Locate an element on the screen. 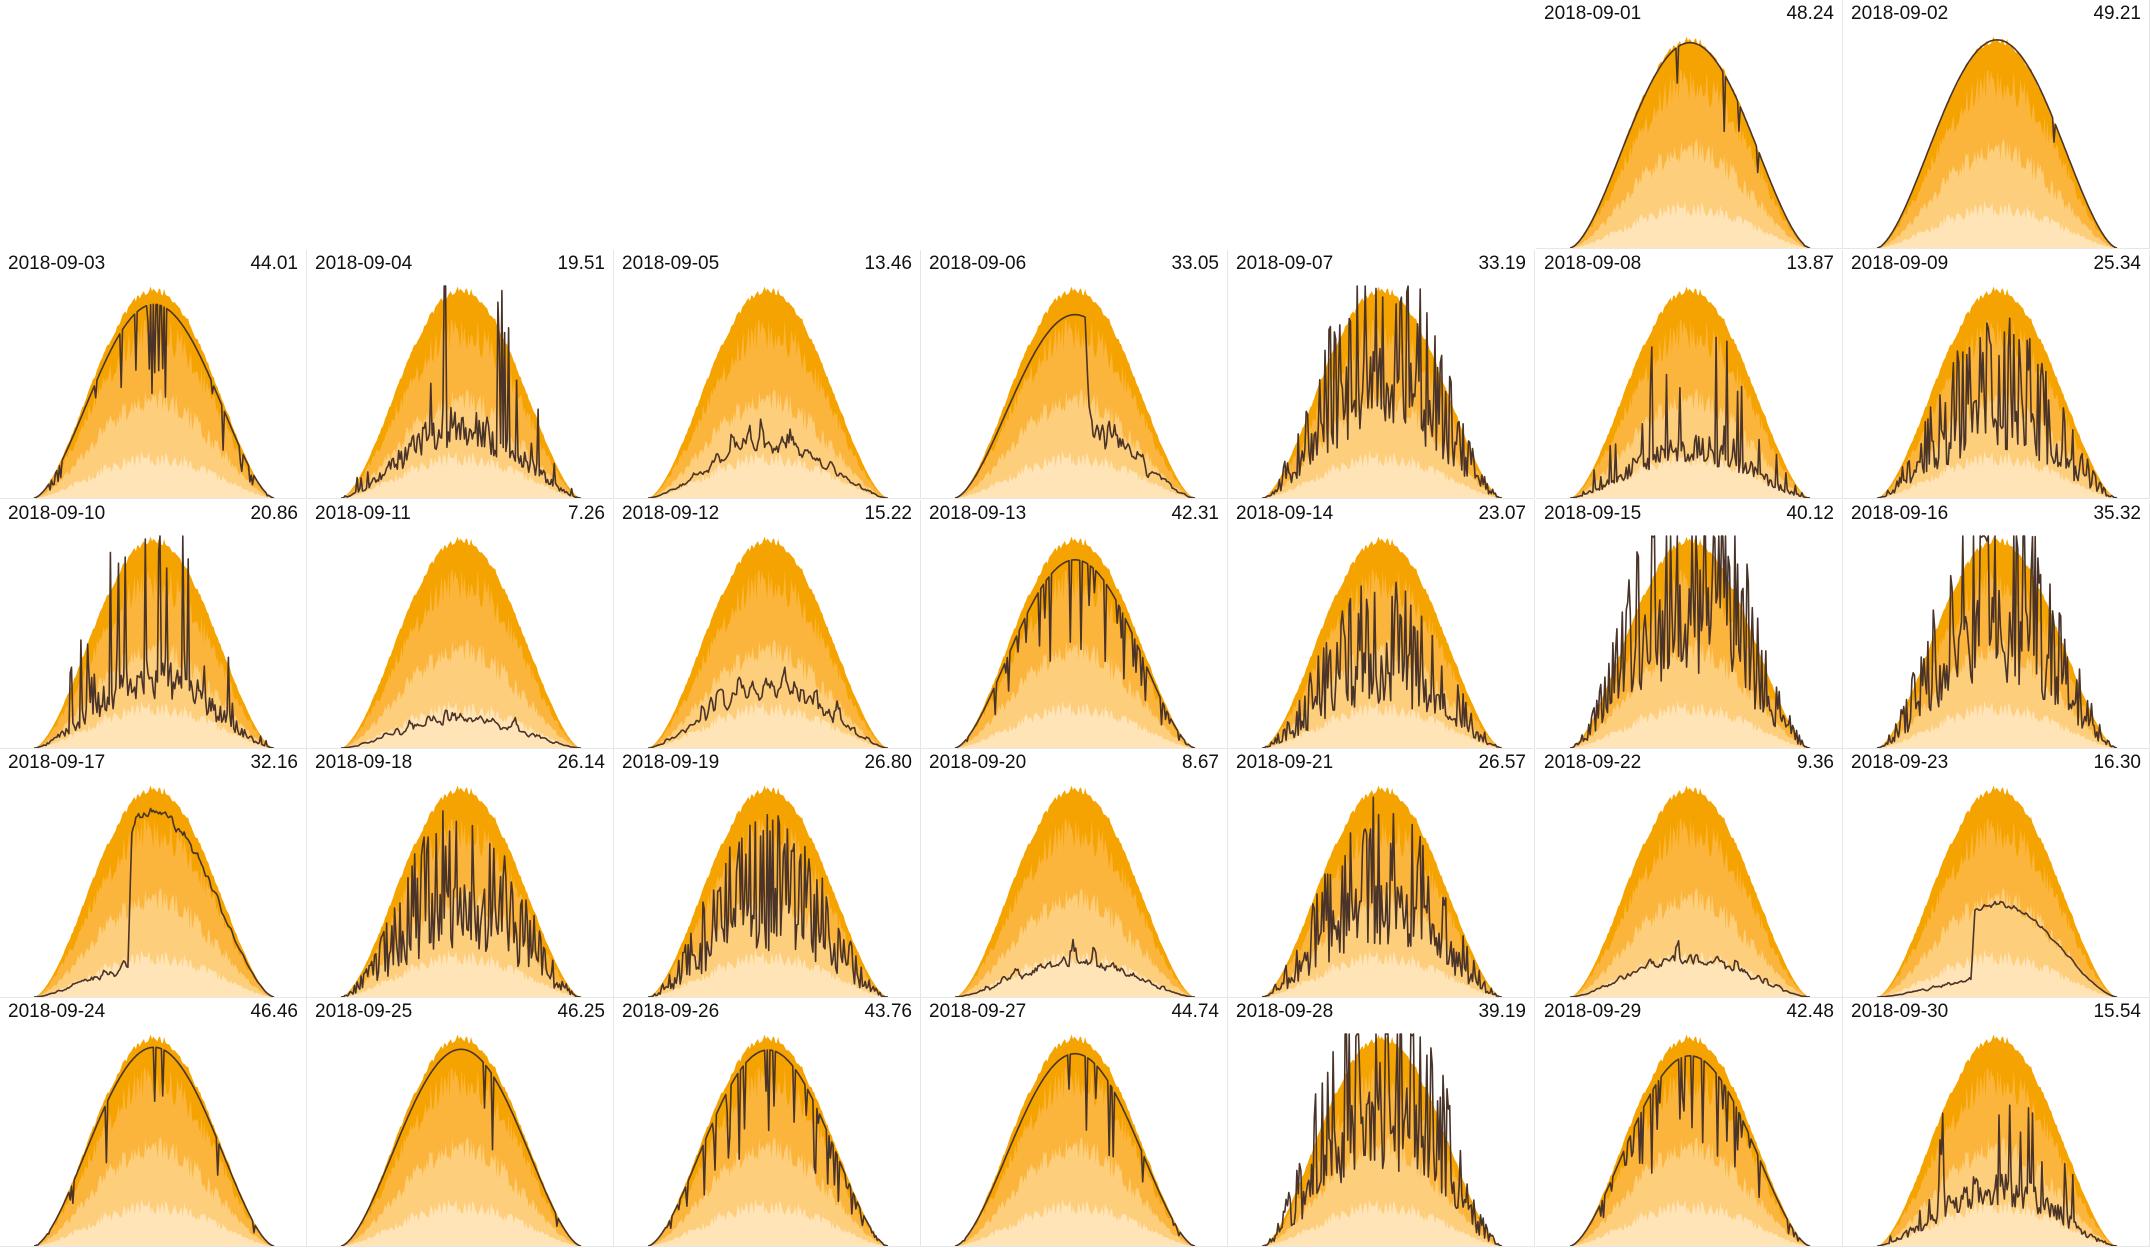 Image resolution: width=2150 pixels, height=1248 pixels. day-date-label: 2018-09-18 is located at coordinates (364, 762).